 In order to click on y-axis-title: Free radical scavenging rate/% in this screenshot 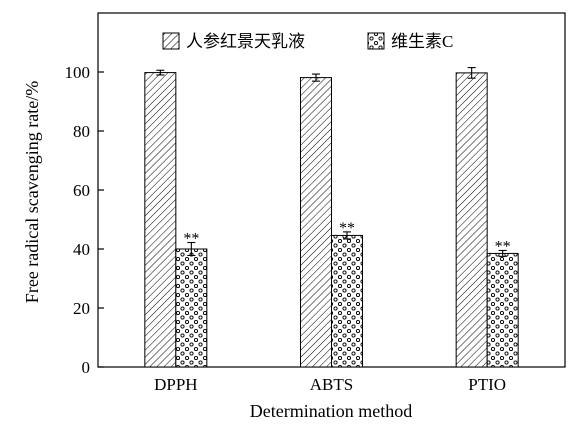, I will do `click(32, 192)`.